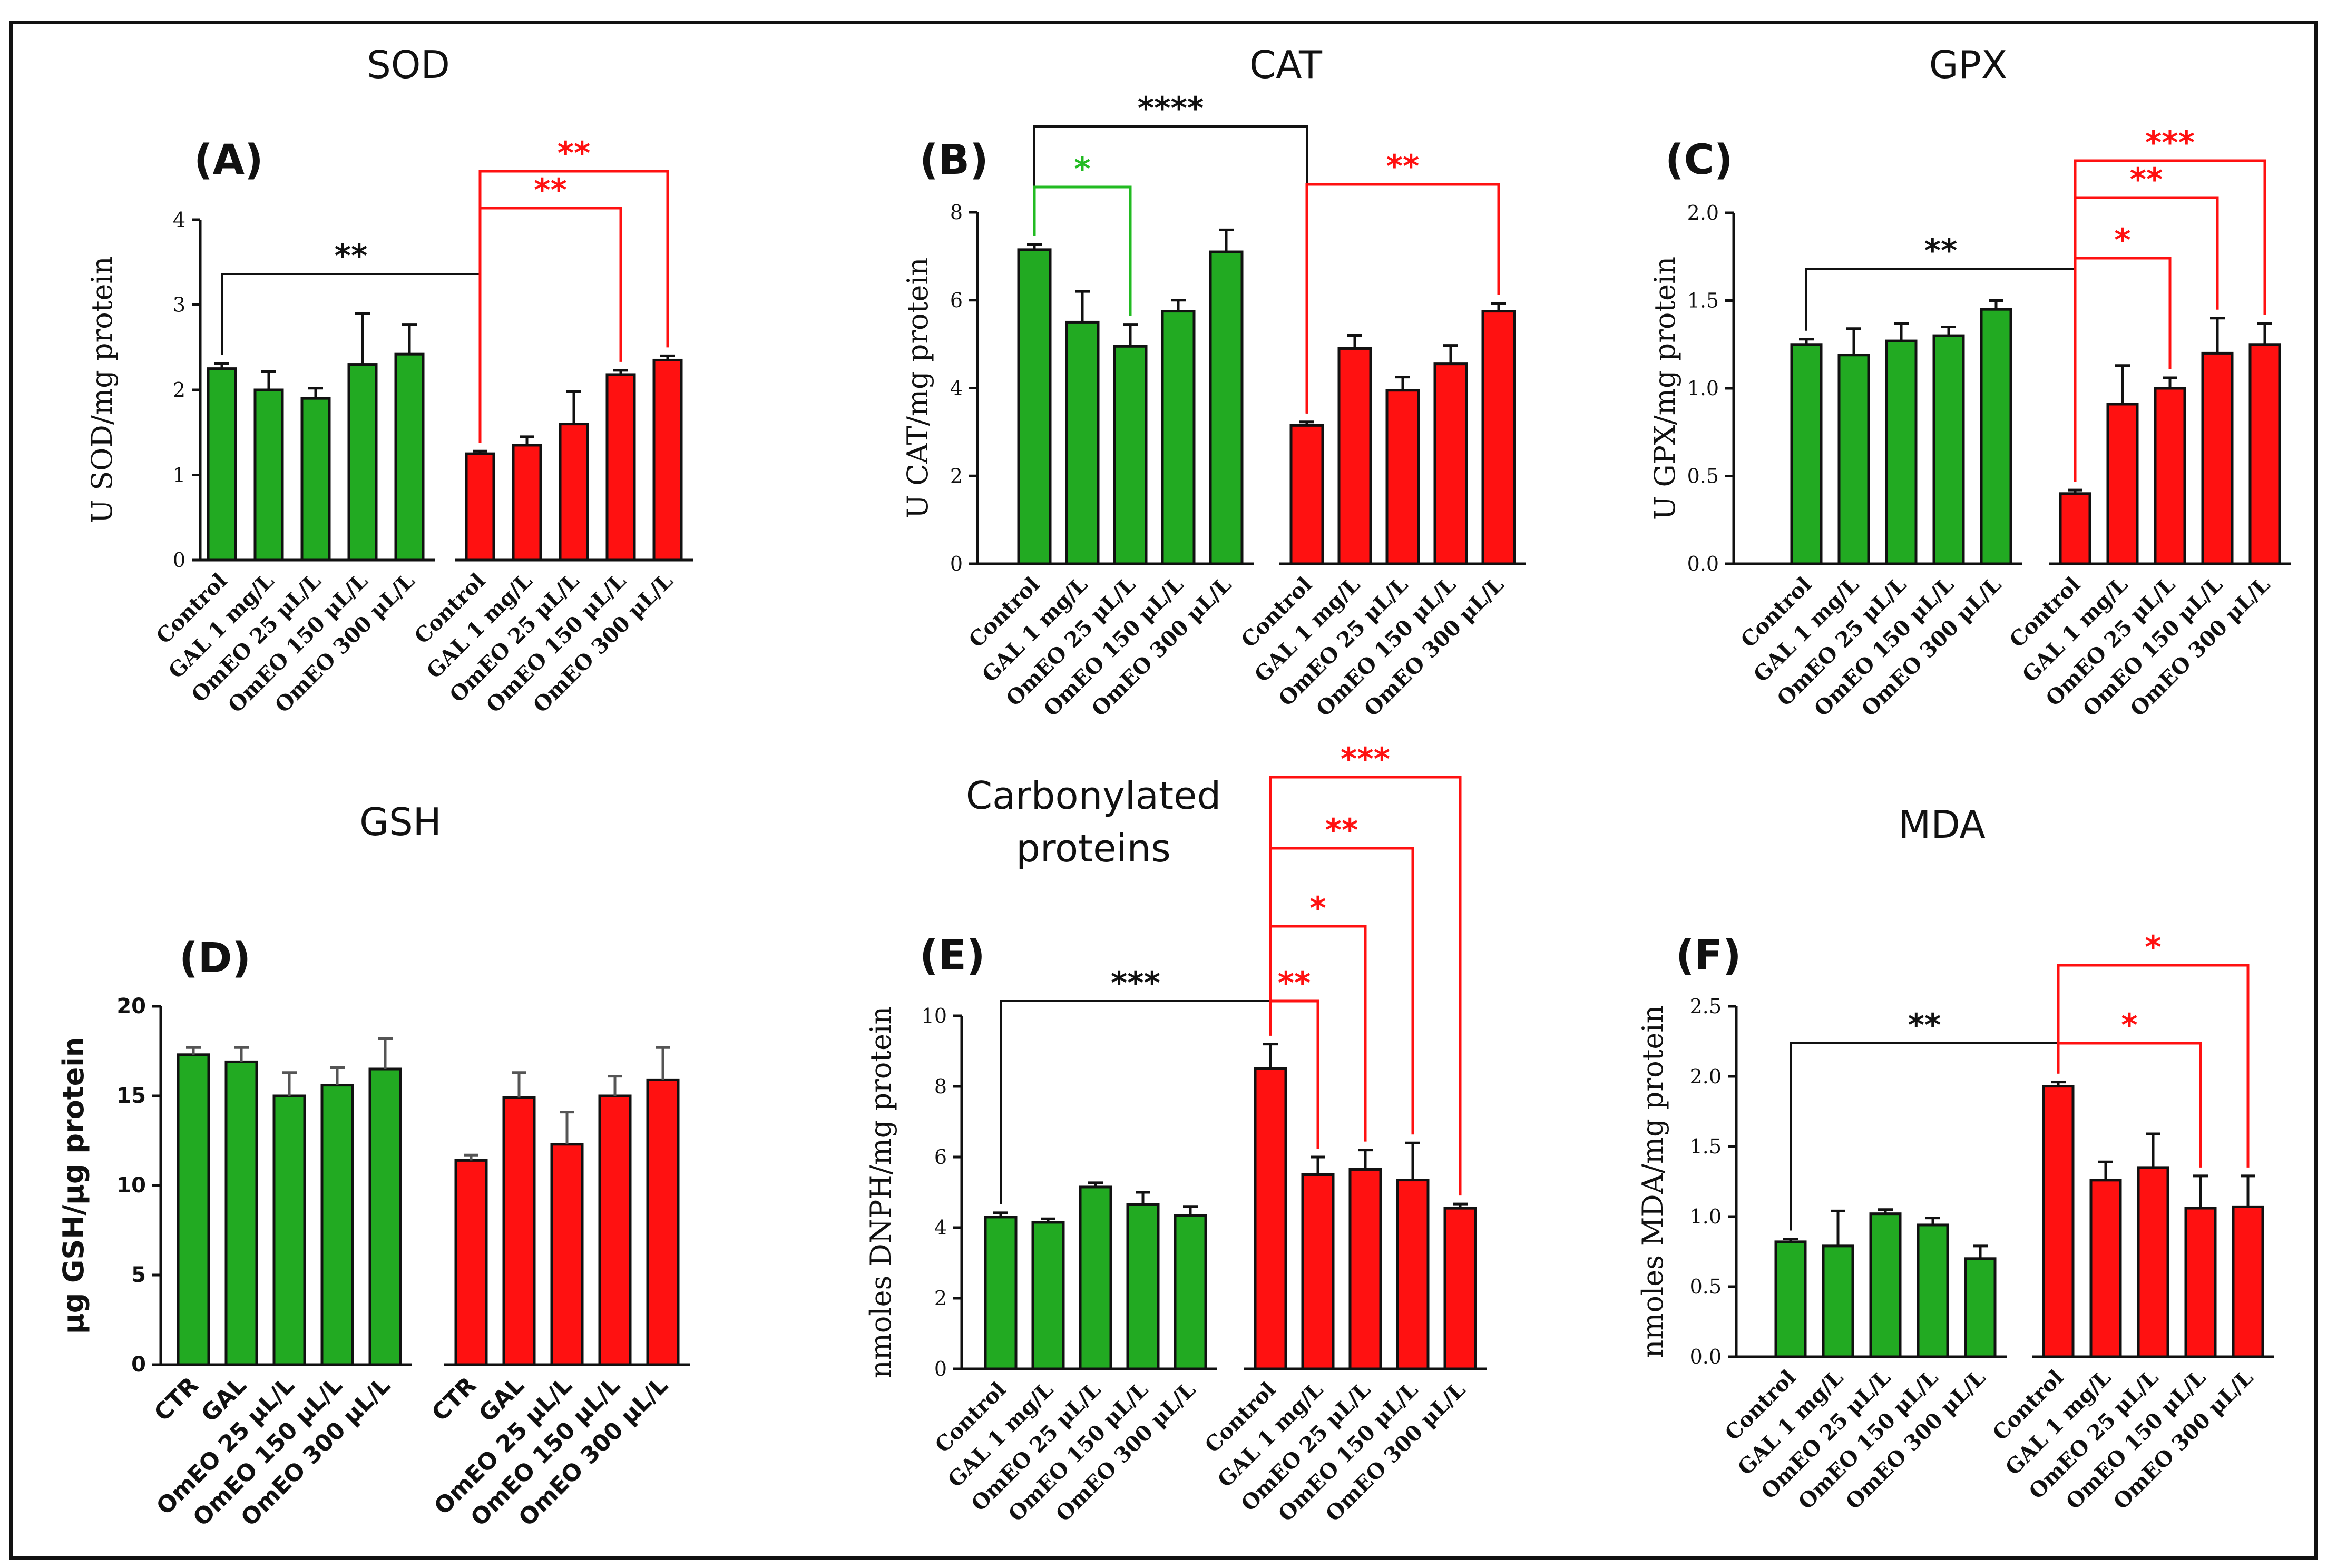 The height and width of the screenshot is (1568, 2327). What do you see at coordinates (1652, 1181) in the screenshot?
I see `y-axis-label: nmoles MDA/mg protein` at bounding box center [1652, 1181].